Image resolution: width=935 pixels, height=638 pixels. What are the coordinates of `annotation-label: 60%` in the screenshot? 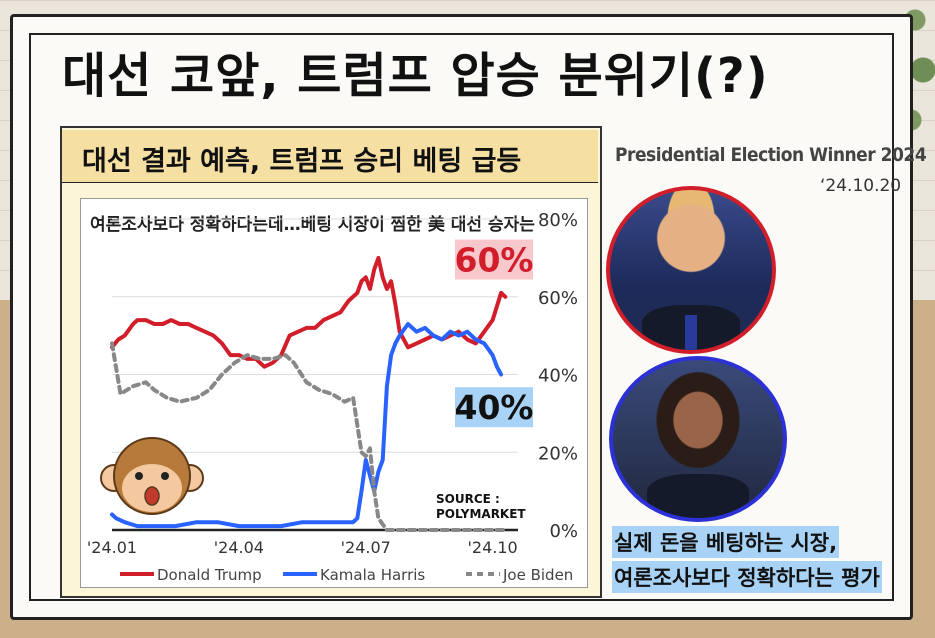 It's located at (494, 259).